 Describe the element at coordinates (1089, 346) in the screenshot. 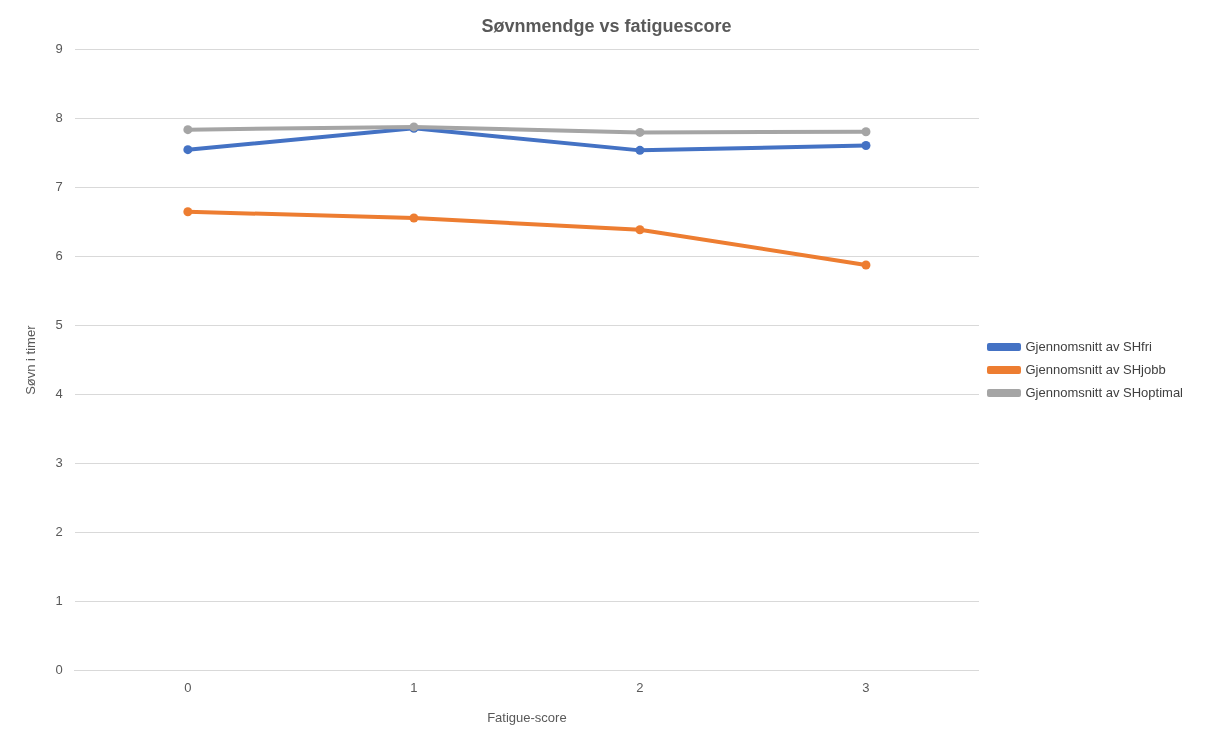

I see `legend-label: Gjennomsnitt av SHfri` at that location.